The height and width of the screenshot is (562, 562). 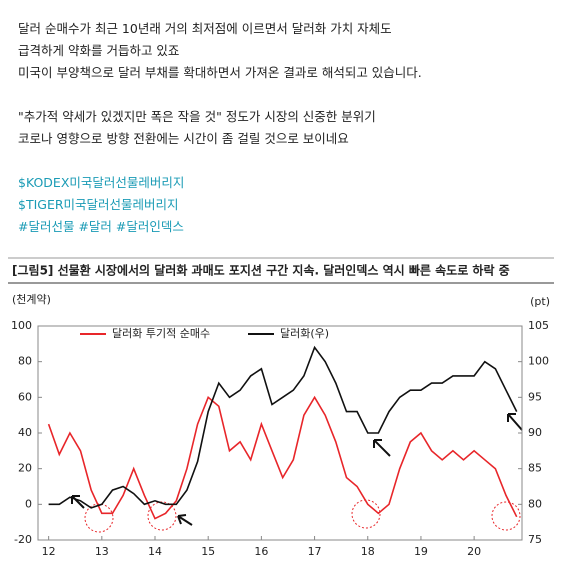 I want to click on y-tick-label: -20, so click(x=23, y=539).